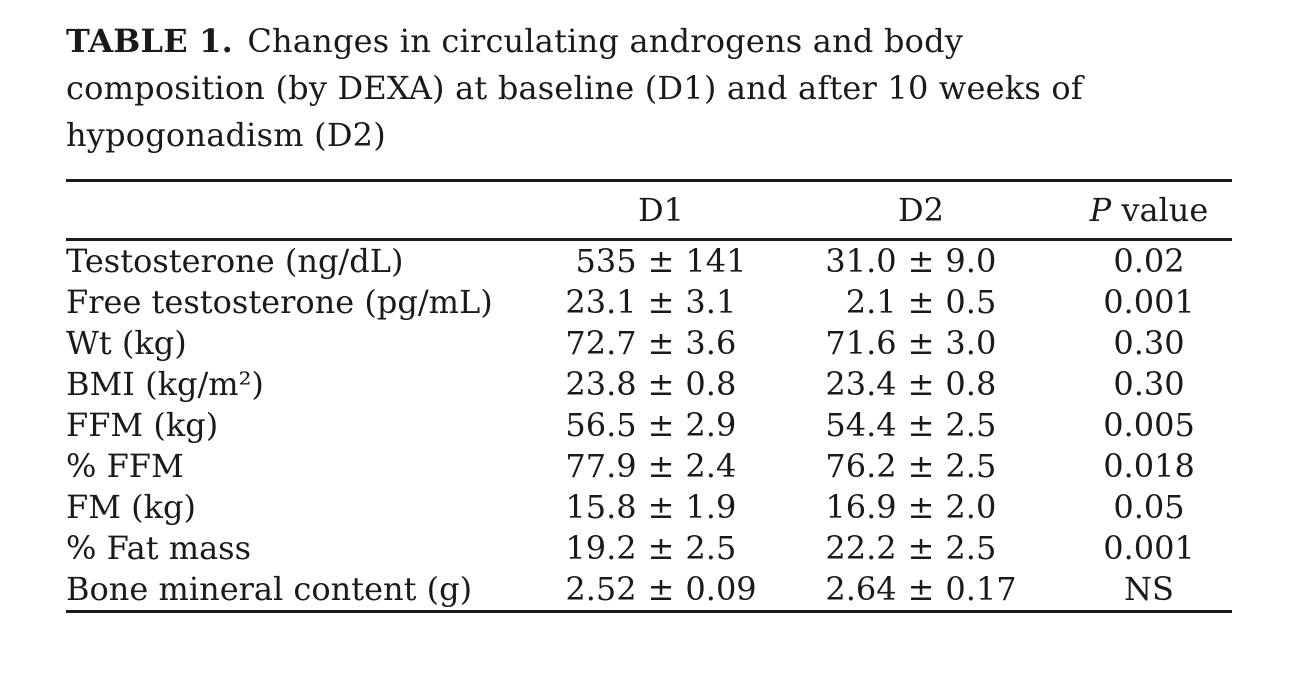  What do you see at coordinates (871, 302) in the screenshot?
I see `d2-mean: 2.1` at bounding box center [871, 302].